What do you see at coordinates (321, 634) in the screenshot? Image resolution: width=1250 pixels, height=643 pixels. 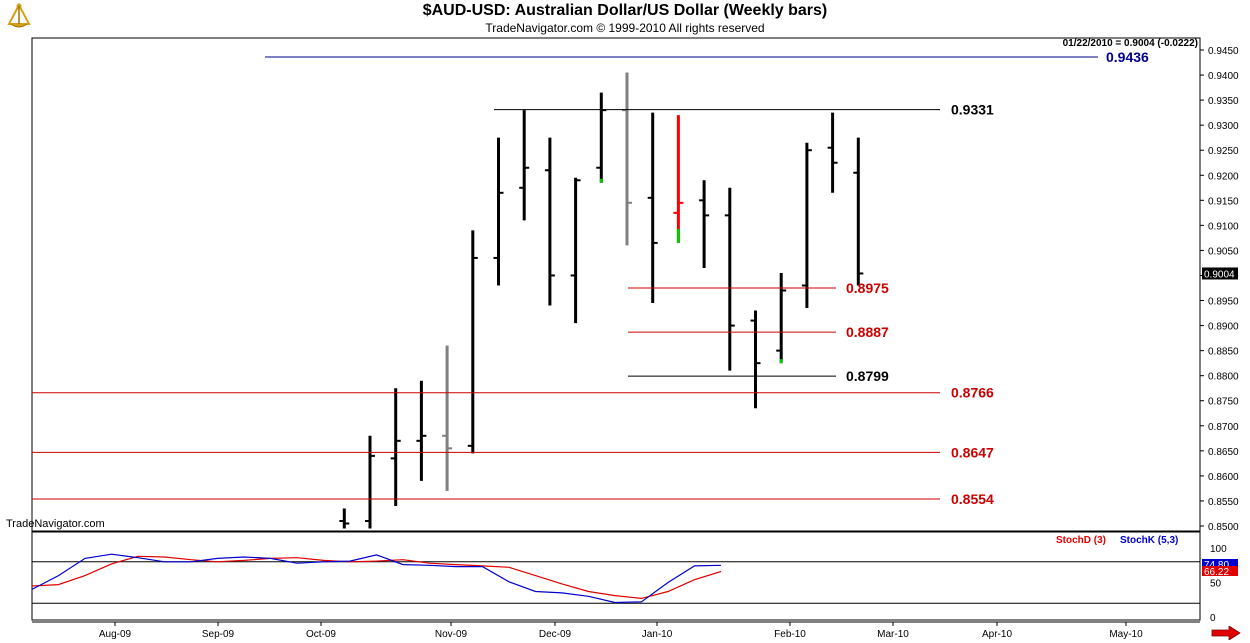 I see `time-axis-label: Oct-09` at bounding box center [321, 634].